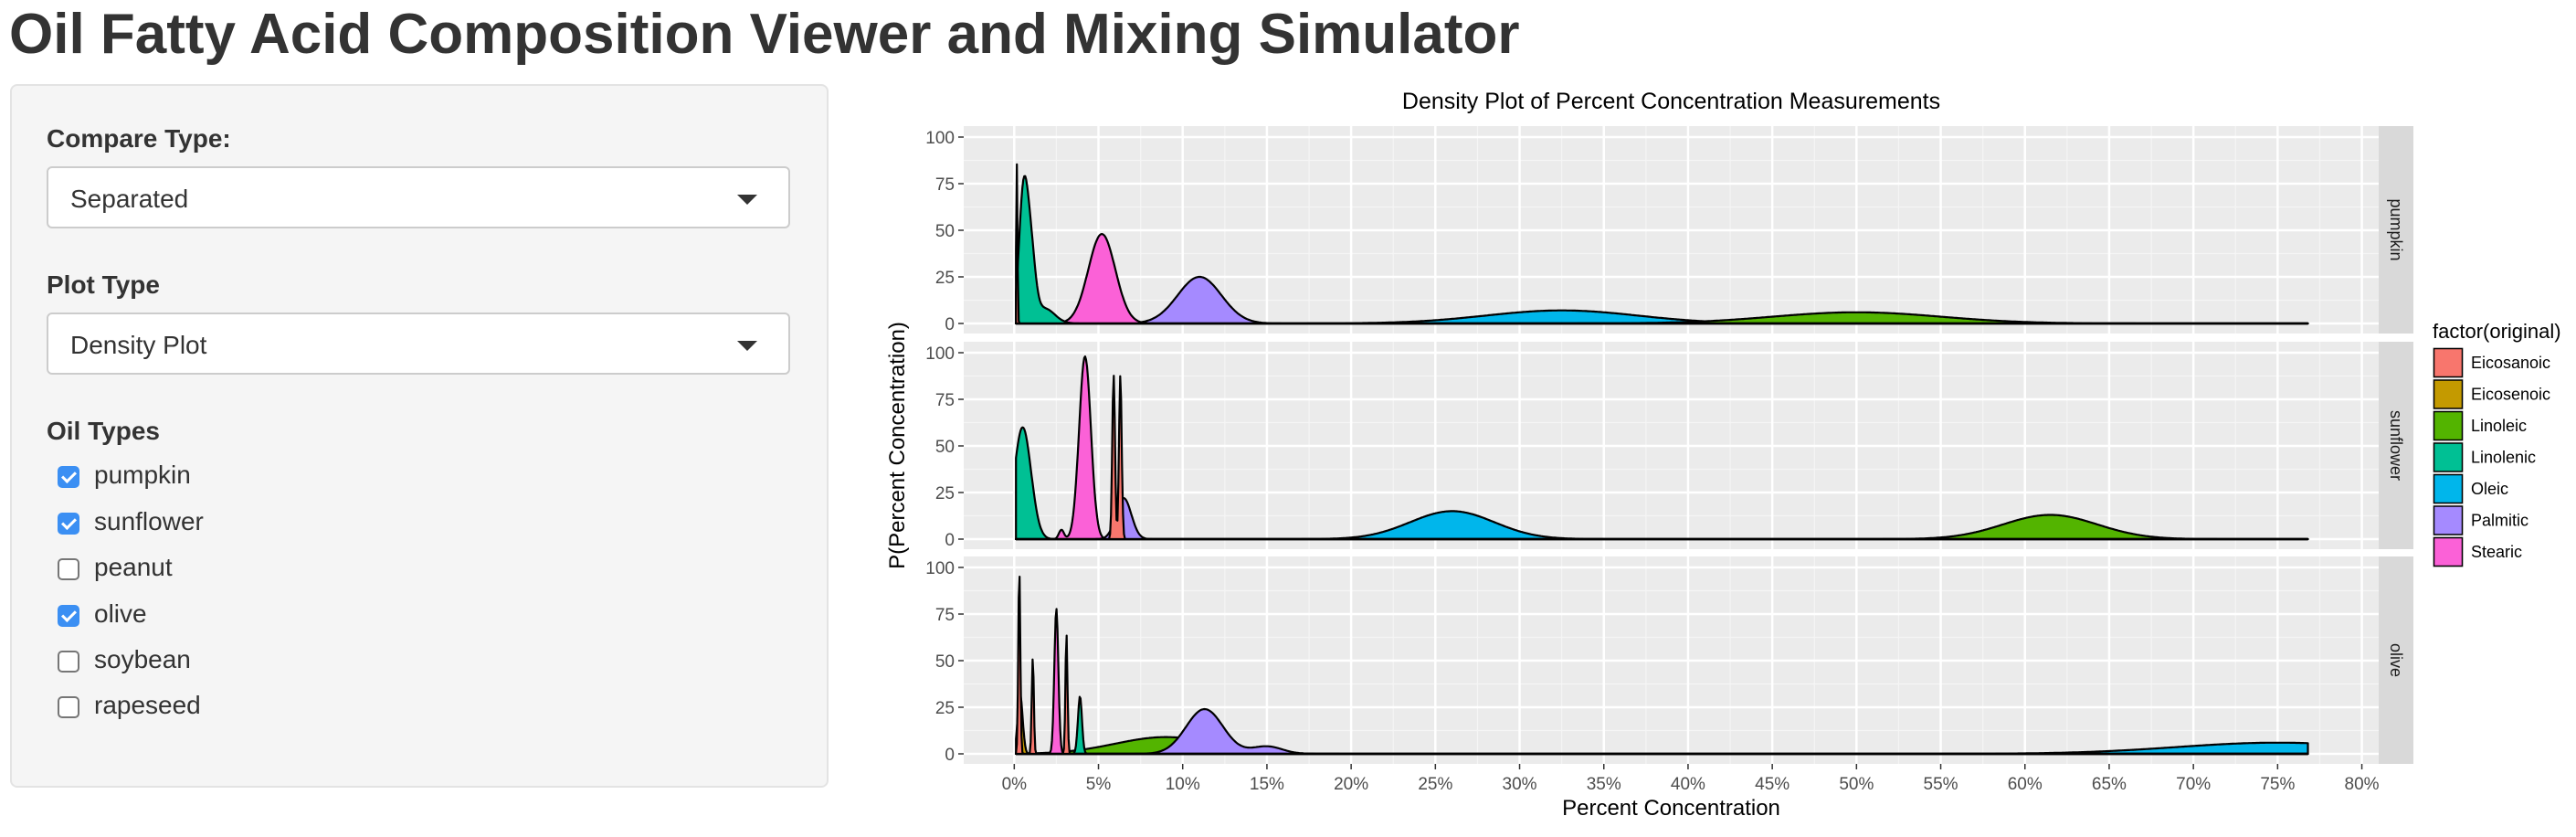 Image resolution: width=2576 pixels, height=837 pixels. What do you see at coordinates (129, 199) in the screenshot?
I see `compare-type-value: Separated` at bounding box center [129, 199].